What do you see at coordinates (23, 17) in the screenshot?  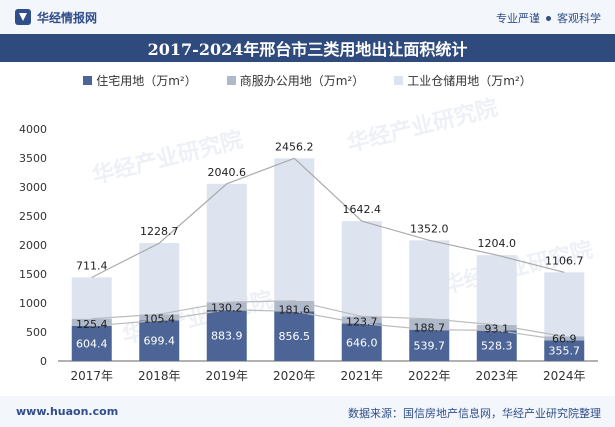 I see `logo-icon` at bounding box center [23, 17].